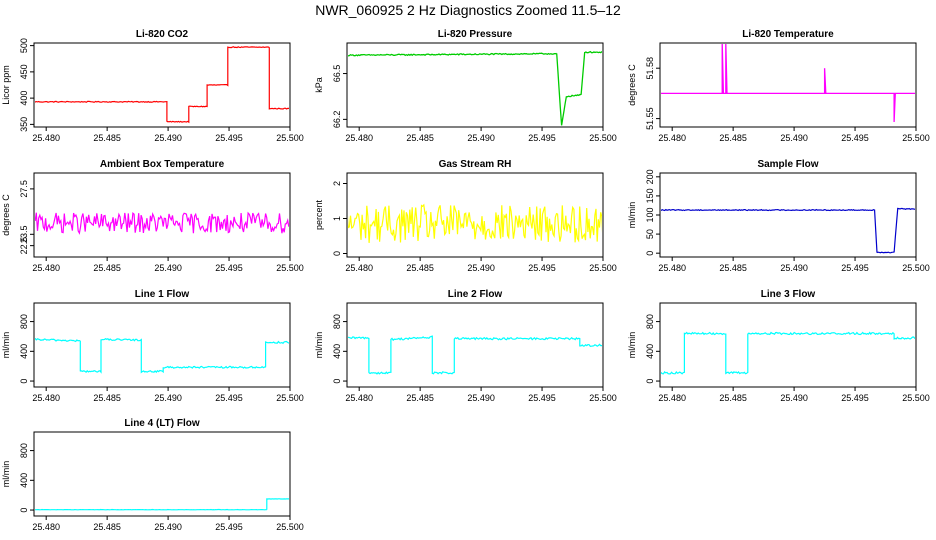 This screenshot has height=540, width=936. Describe the element at coordinates (650, 176) in the screenshot. I see `y-tick-label: 200` at that location.